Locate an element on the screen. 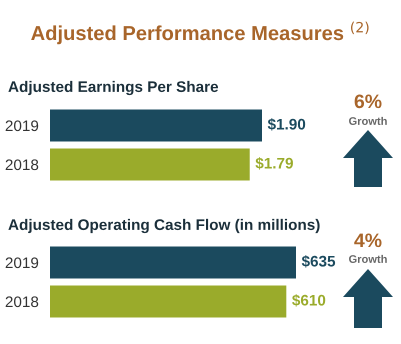 This screenshot has width=401, height=344. text: 6% is located at coordinates (368, 101).